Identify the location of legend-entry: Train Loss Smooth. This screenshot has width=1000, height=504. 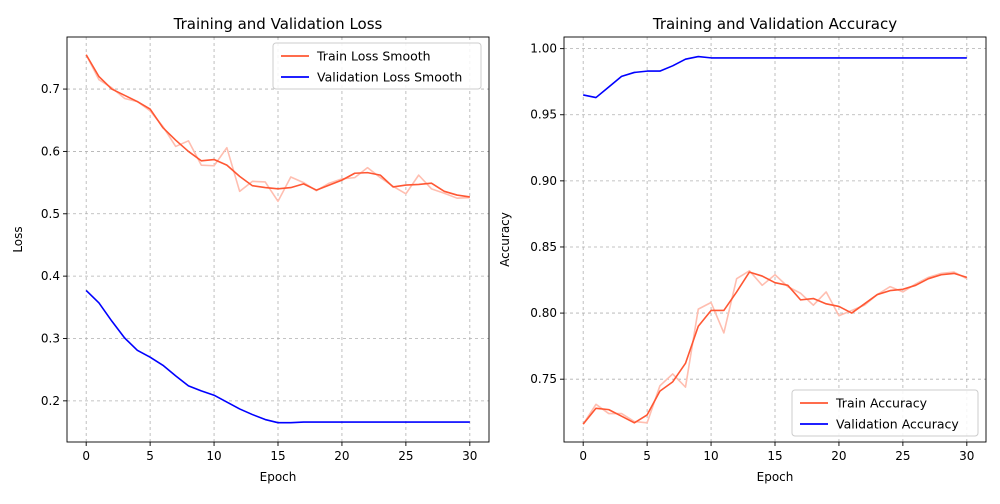
(373, 56).